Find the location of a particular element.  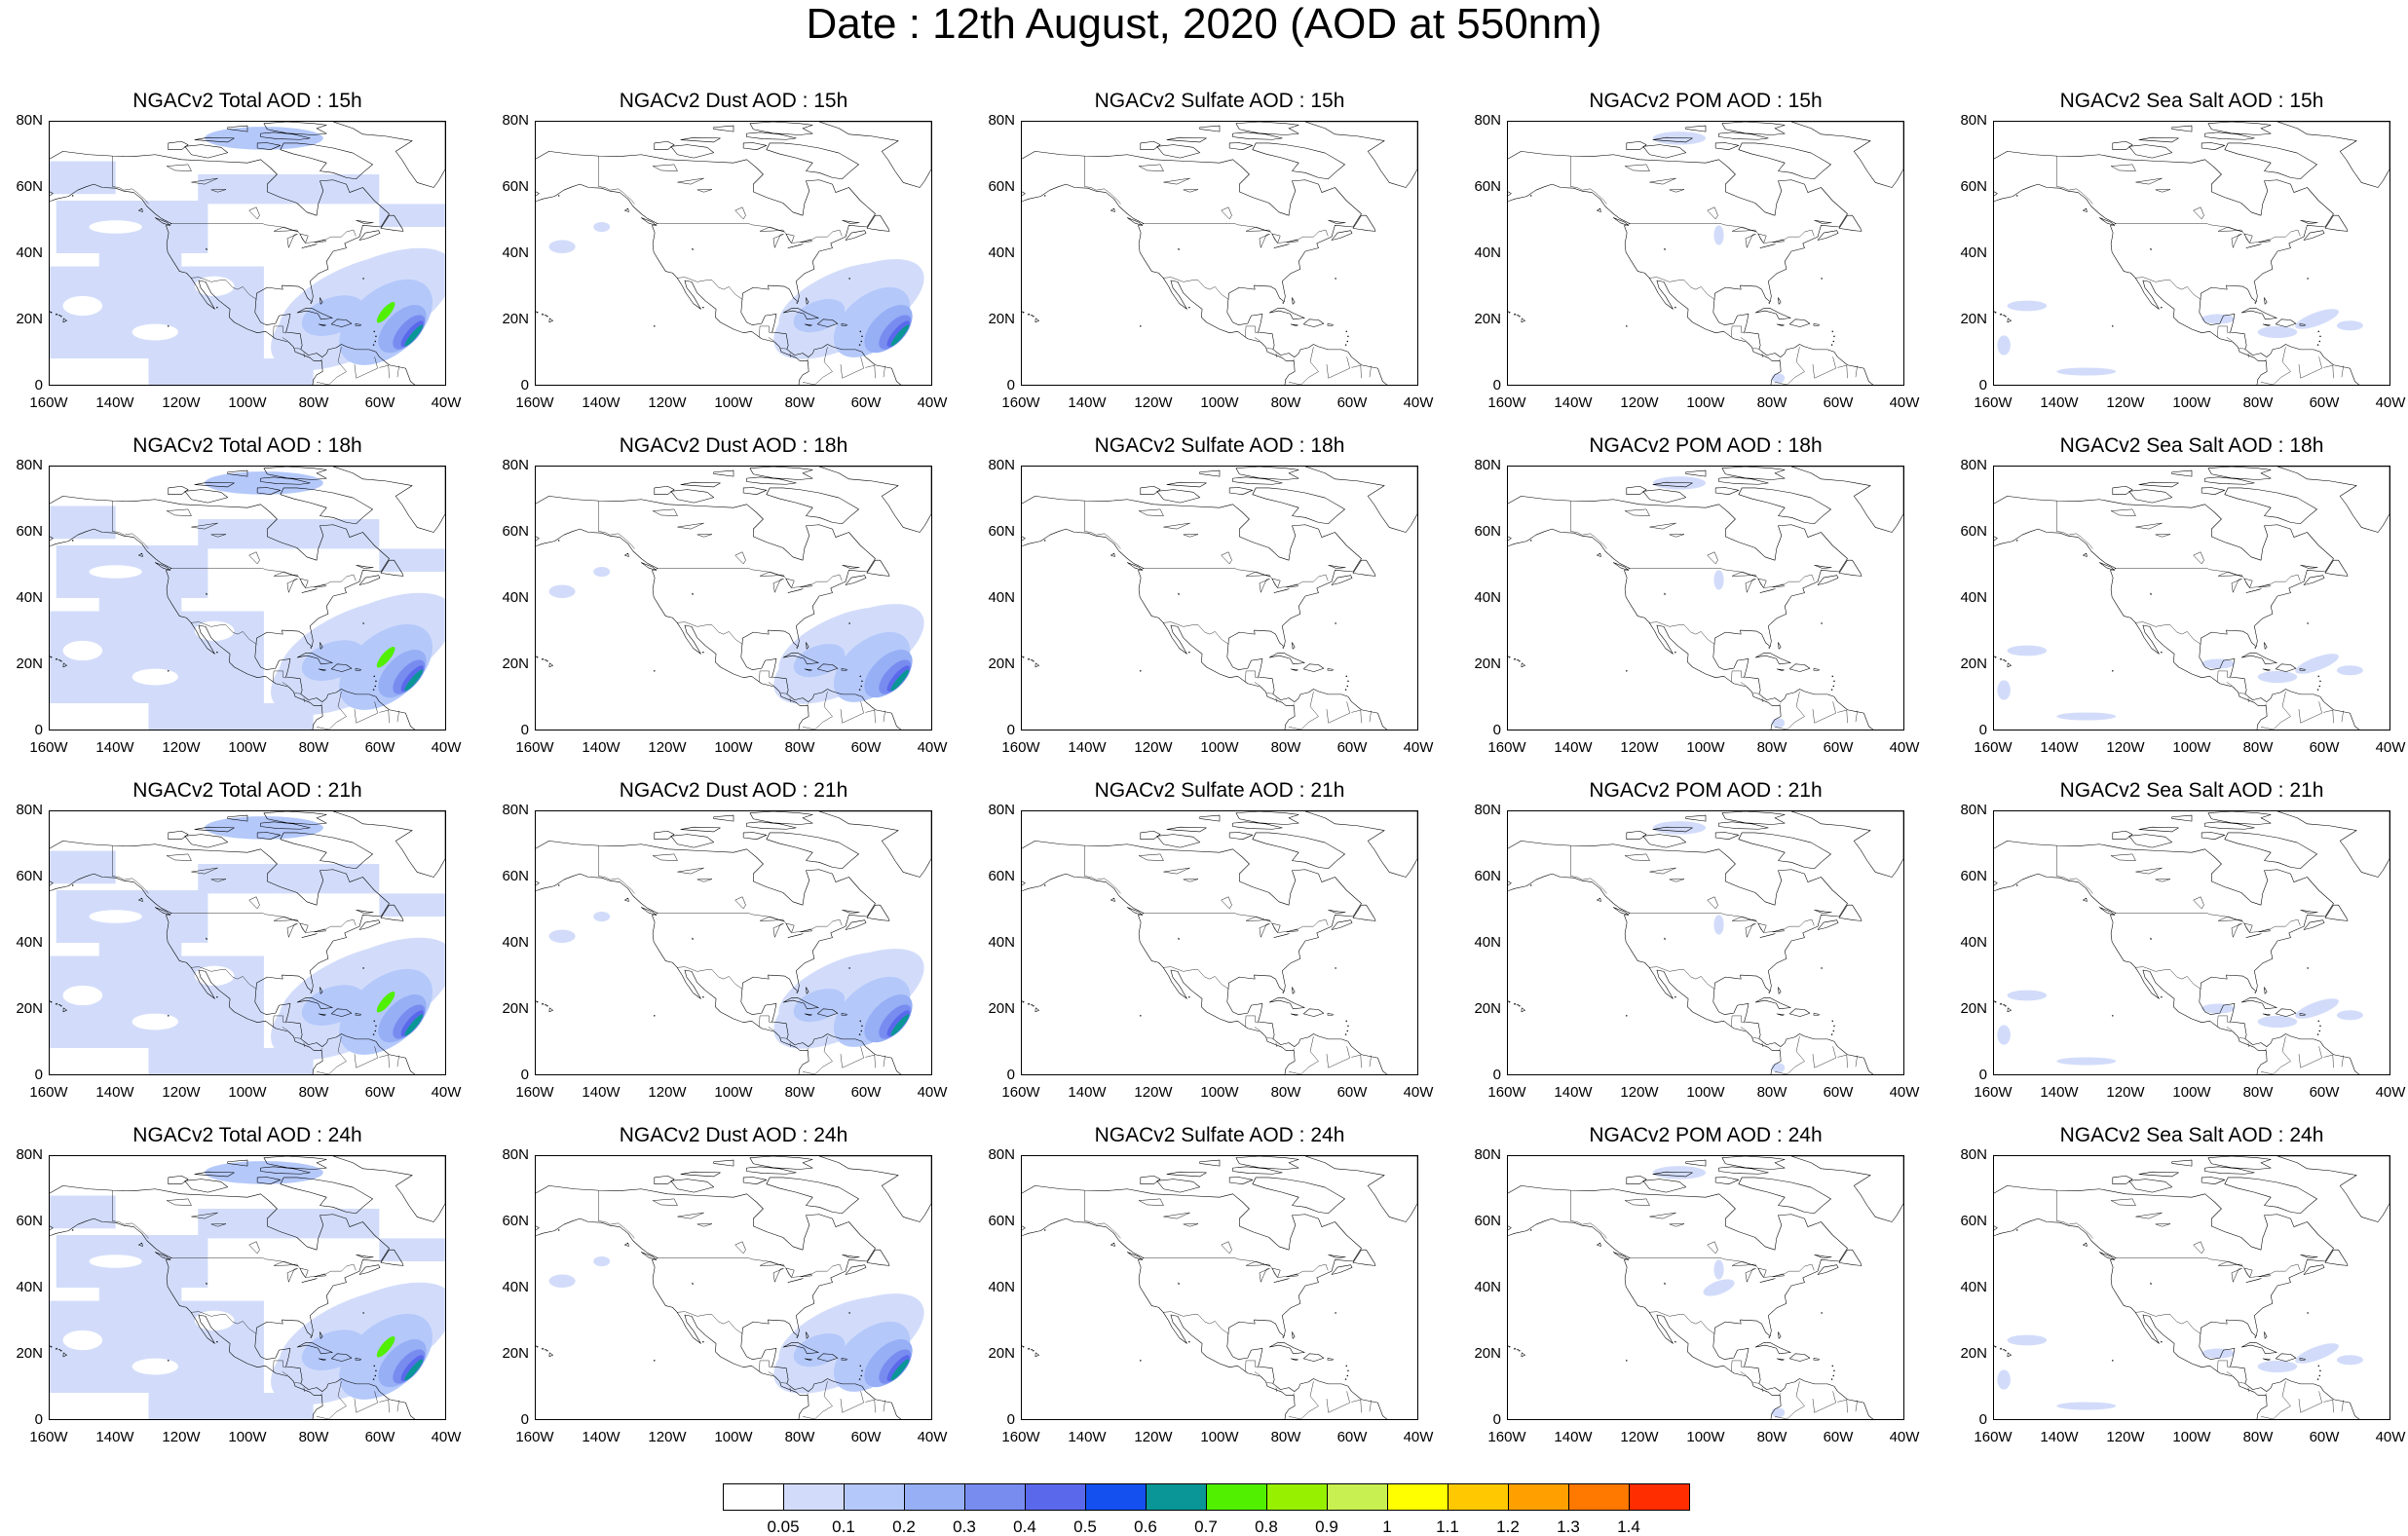

panel-pom-21h-map is located at coordinates (1705, 942).